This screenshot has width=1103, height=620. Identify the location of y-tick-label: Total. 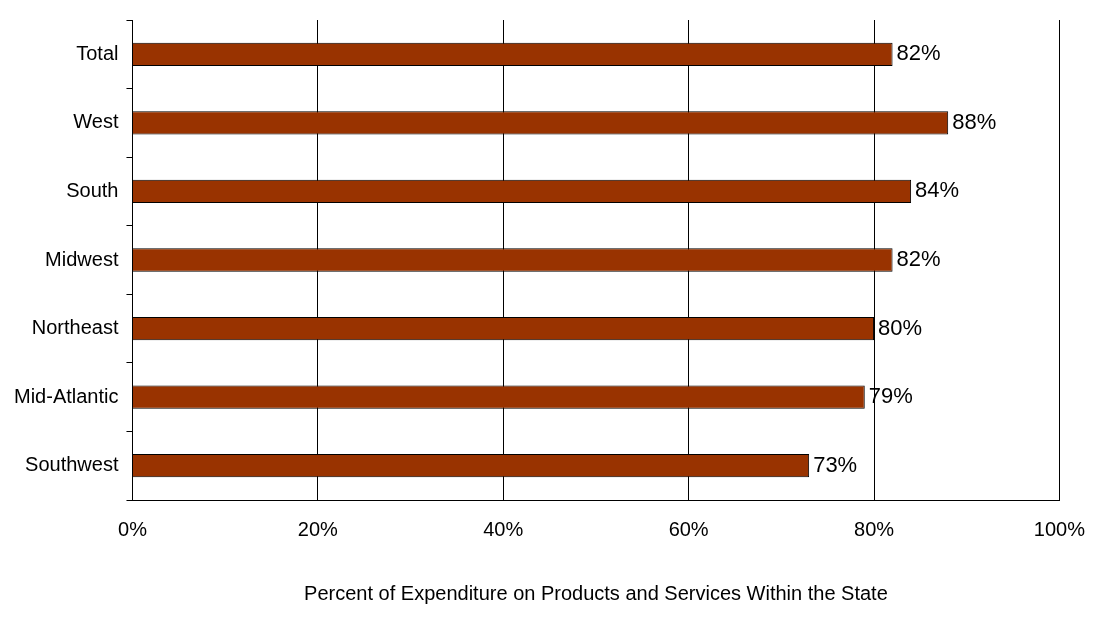
(97, 52).